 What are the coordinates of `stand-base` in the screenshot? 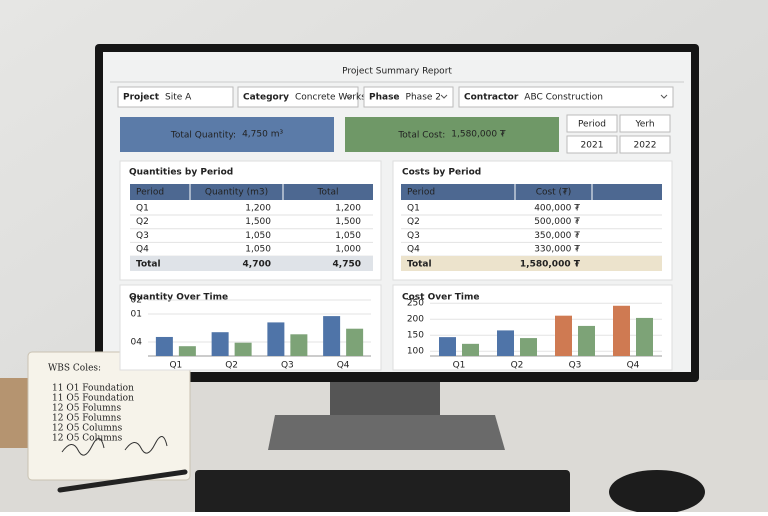 It's located at (386, 432).